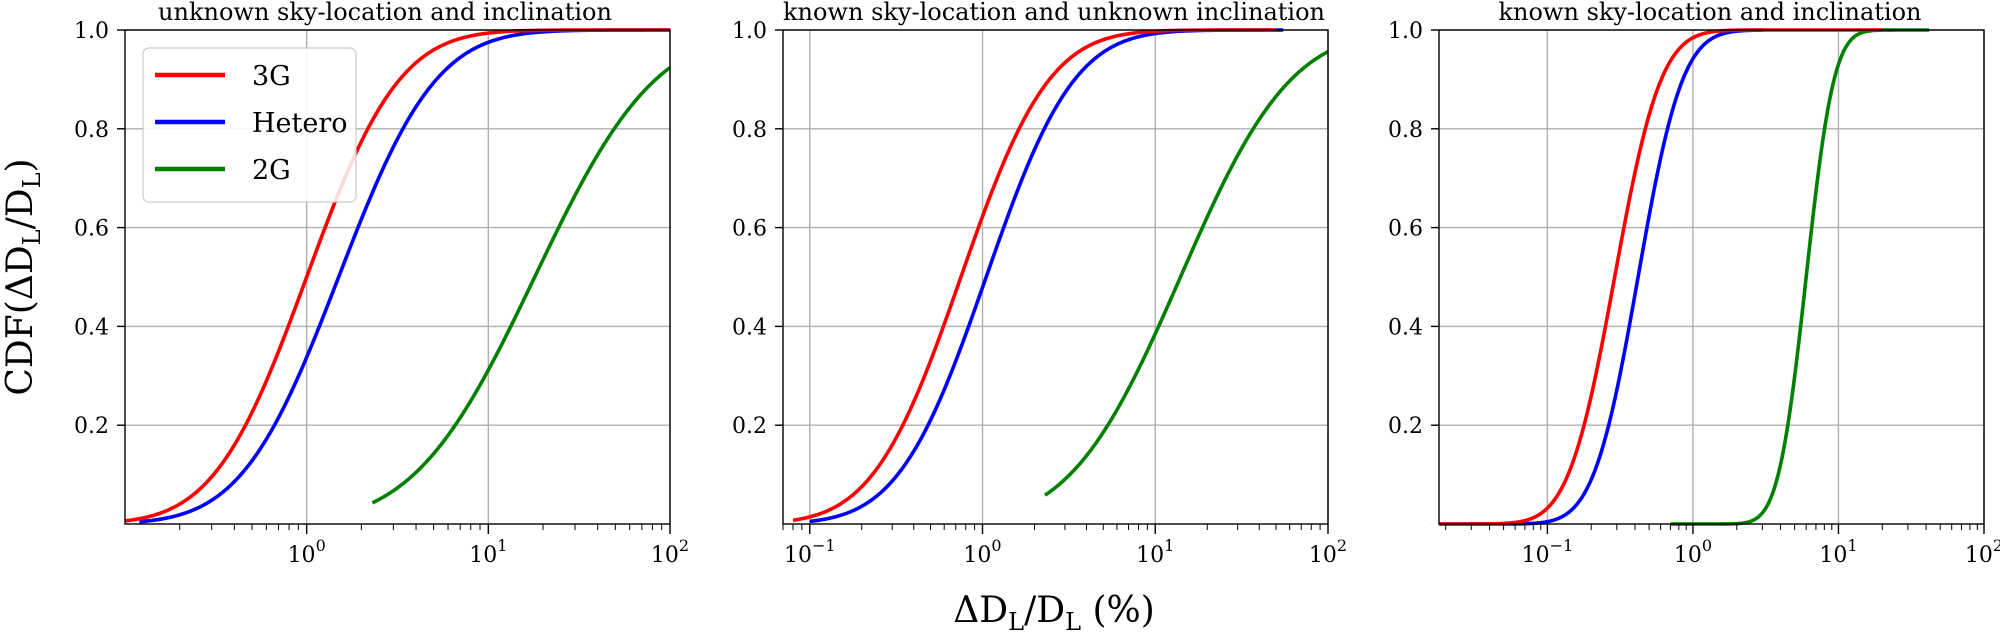 Image resolution: width=2000 pixels, height=633 pixels. Describe the element at coordinates (300, 123) in the screenshot. I see `legend-label: Hetero` at that location.